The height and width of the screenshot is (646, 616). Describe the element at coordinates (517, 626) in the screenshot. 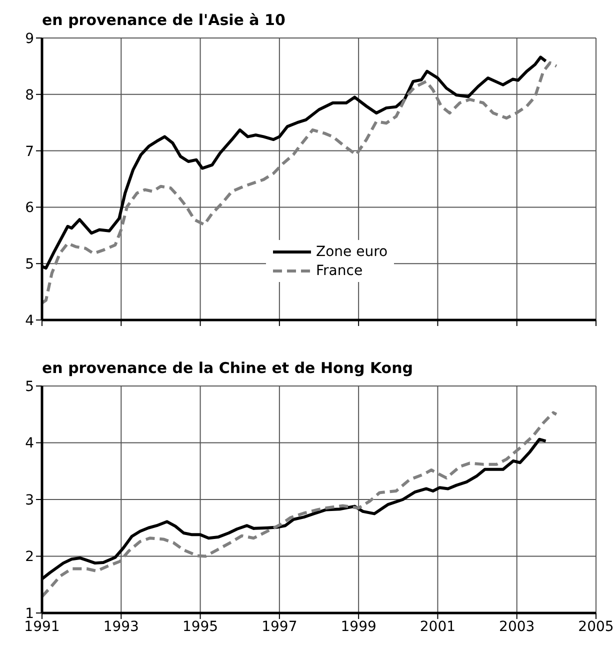

I see `x-tick-label: 2003` at that location.